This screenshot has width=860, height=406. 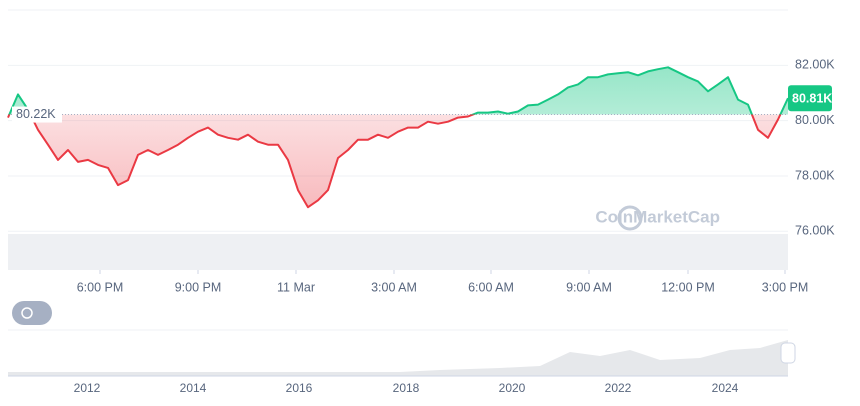 I want to click on baseline-label-bg, so click(x=37, y=114).